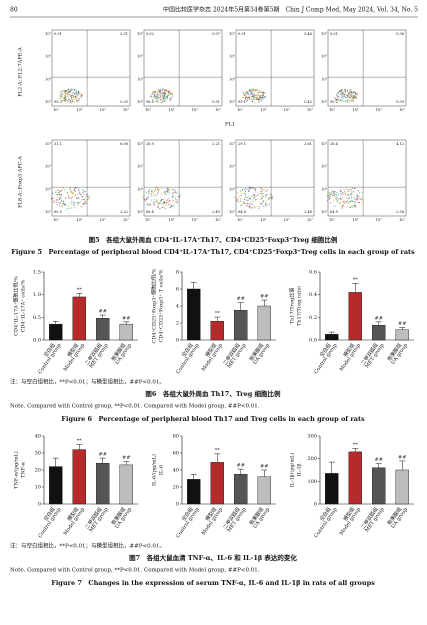  I want to click on y-axis-label: IL-6, so click(162, 470).